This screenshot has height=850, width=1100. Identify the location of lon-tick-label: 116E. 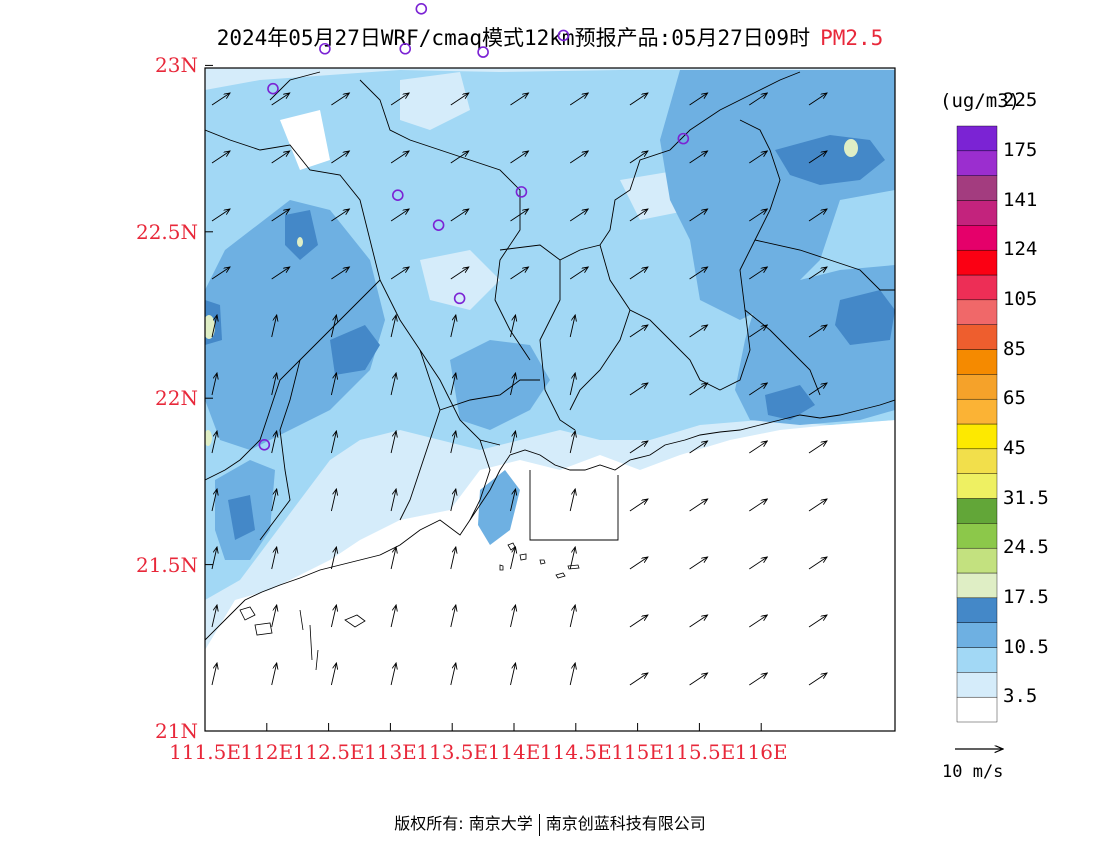
(761, 752).